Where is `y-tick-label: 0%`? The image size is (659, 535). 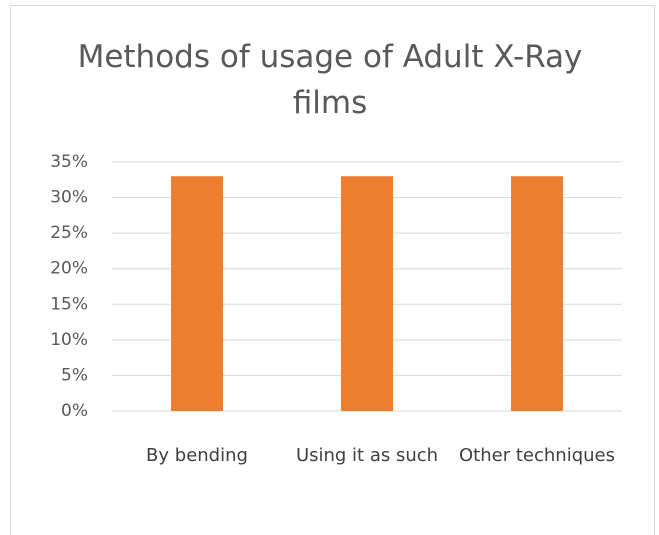 y-tick-label: 0% is located at coordinates (74, 411).